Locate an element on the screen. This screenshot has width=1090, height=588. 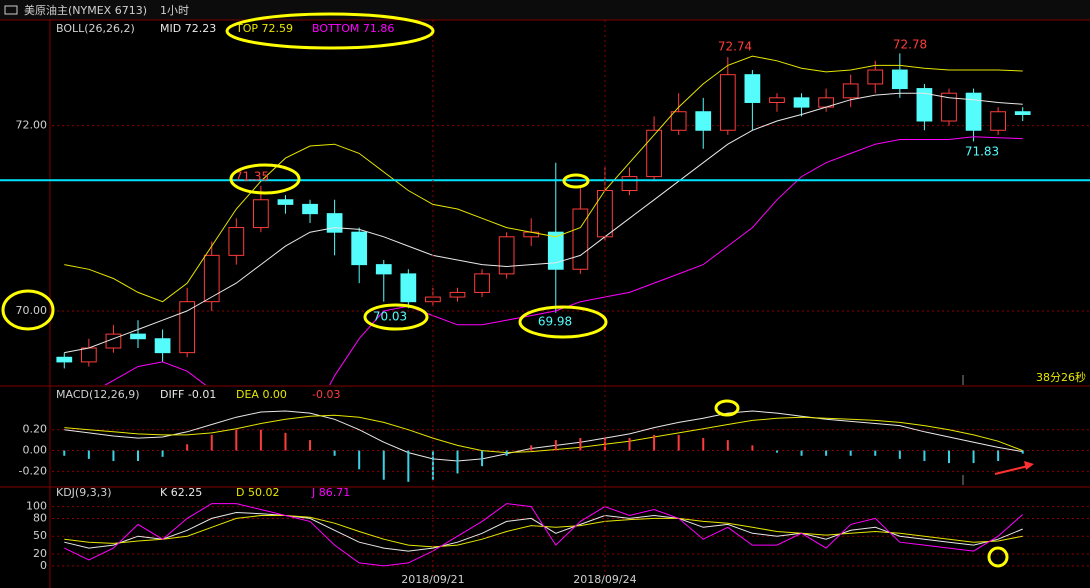
y-tick-label: 20 is located at coordinates (40, 553).